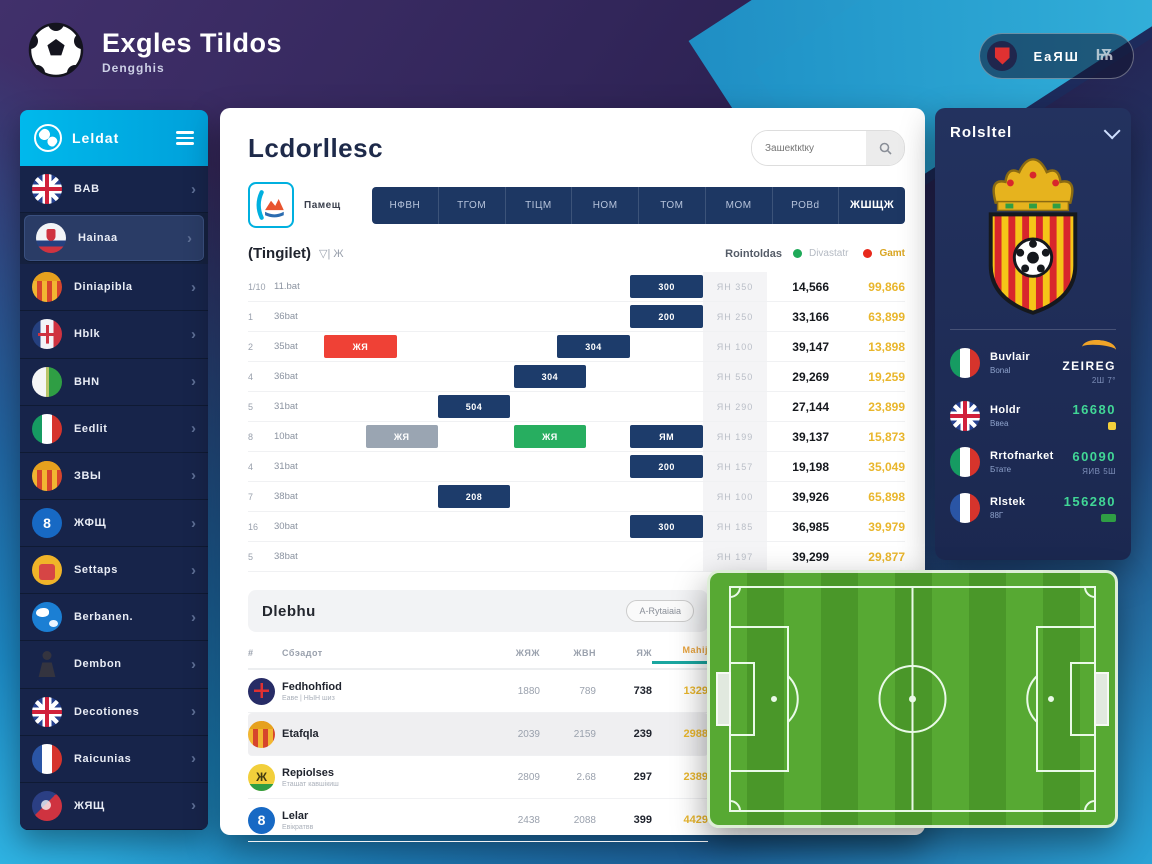 This screenshot has height=864, width=1152. What do you see at coordinates (114, 288) in the screenshot?
I see `sidebar-item: Diniapibla ›` at bounding box center [114, 288].